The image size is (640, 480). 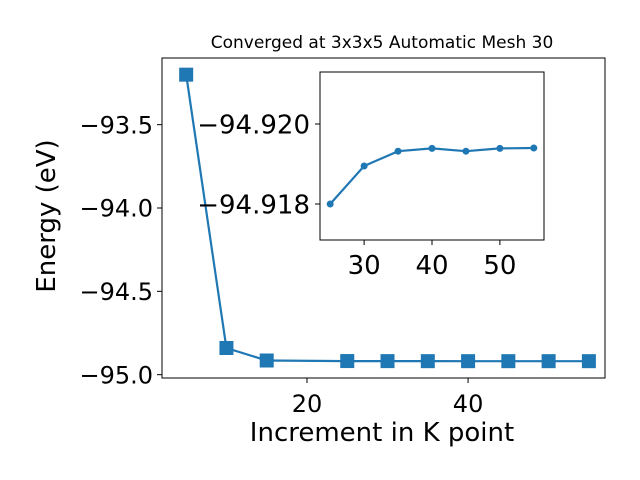 I want to click on chart-title: Converged at 3x3x5 Automatic Mesh 30, so click(x=382, y=43).